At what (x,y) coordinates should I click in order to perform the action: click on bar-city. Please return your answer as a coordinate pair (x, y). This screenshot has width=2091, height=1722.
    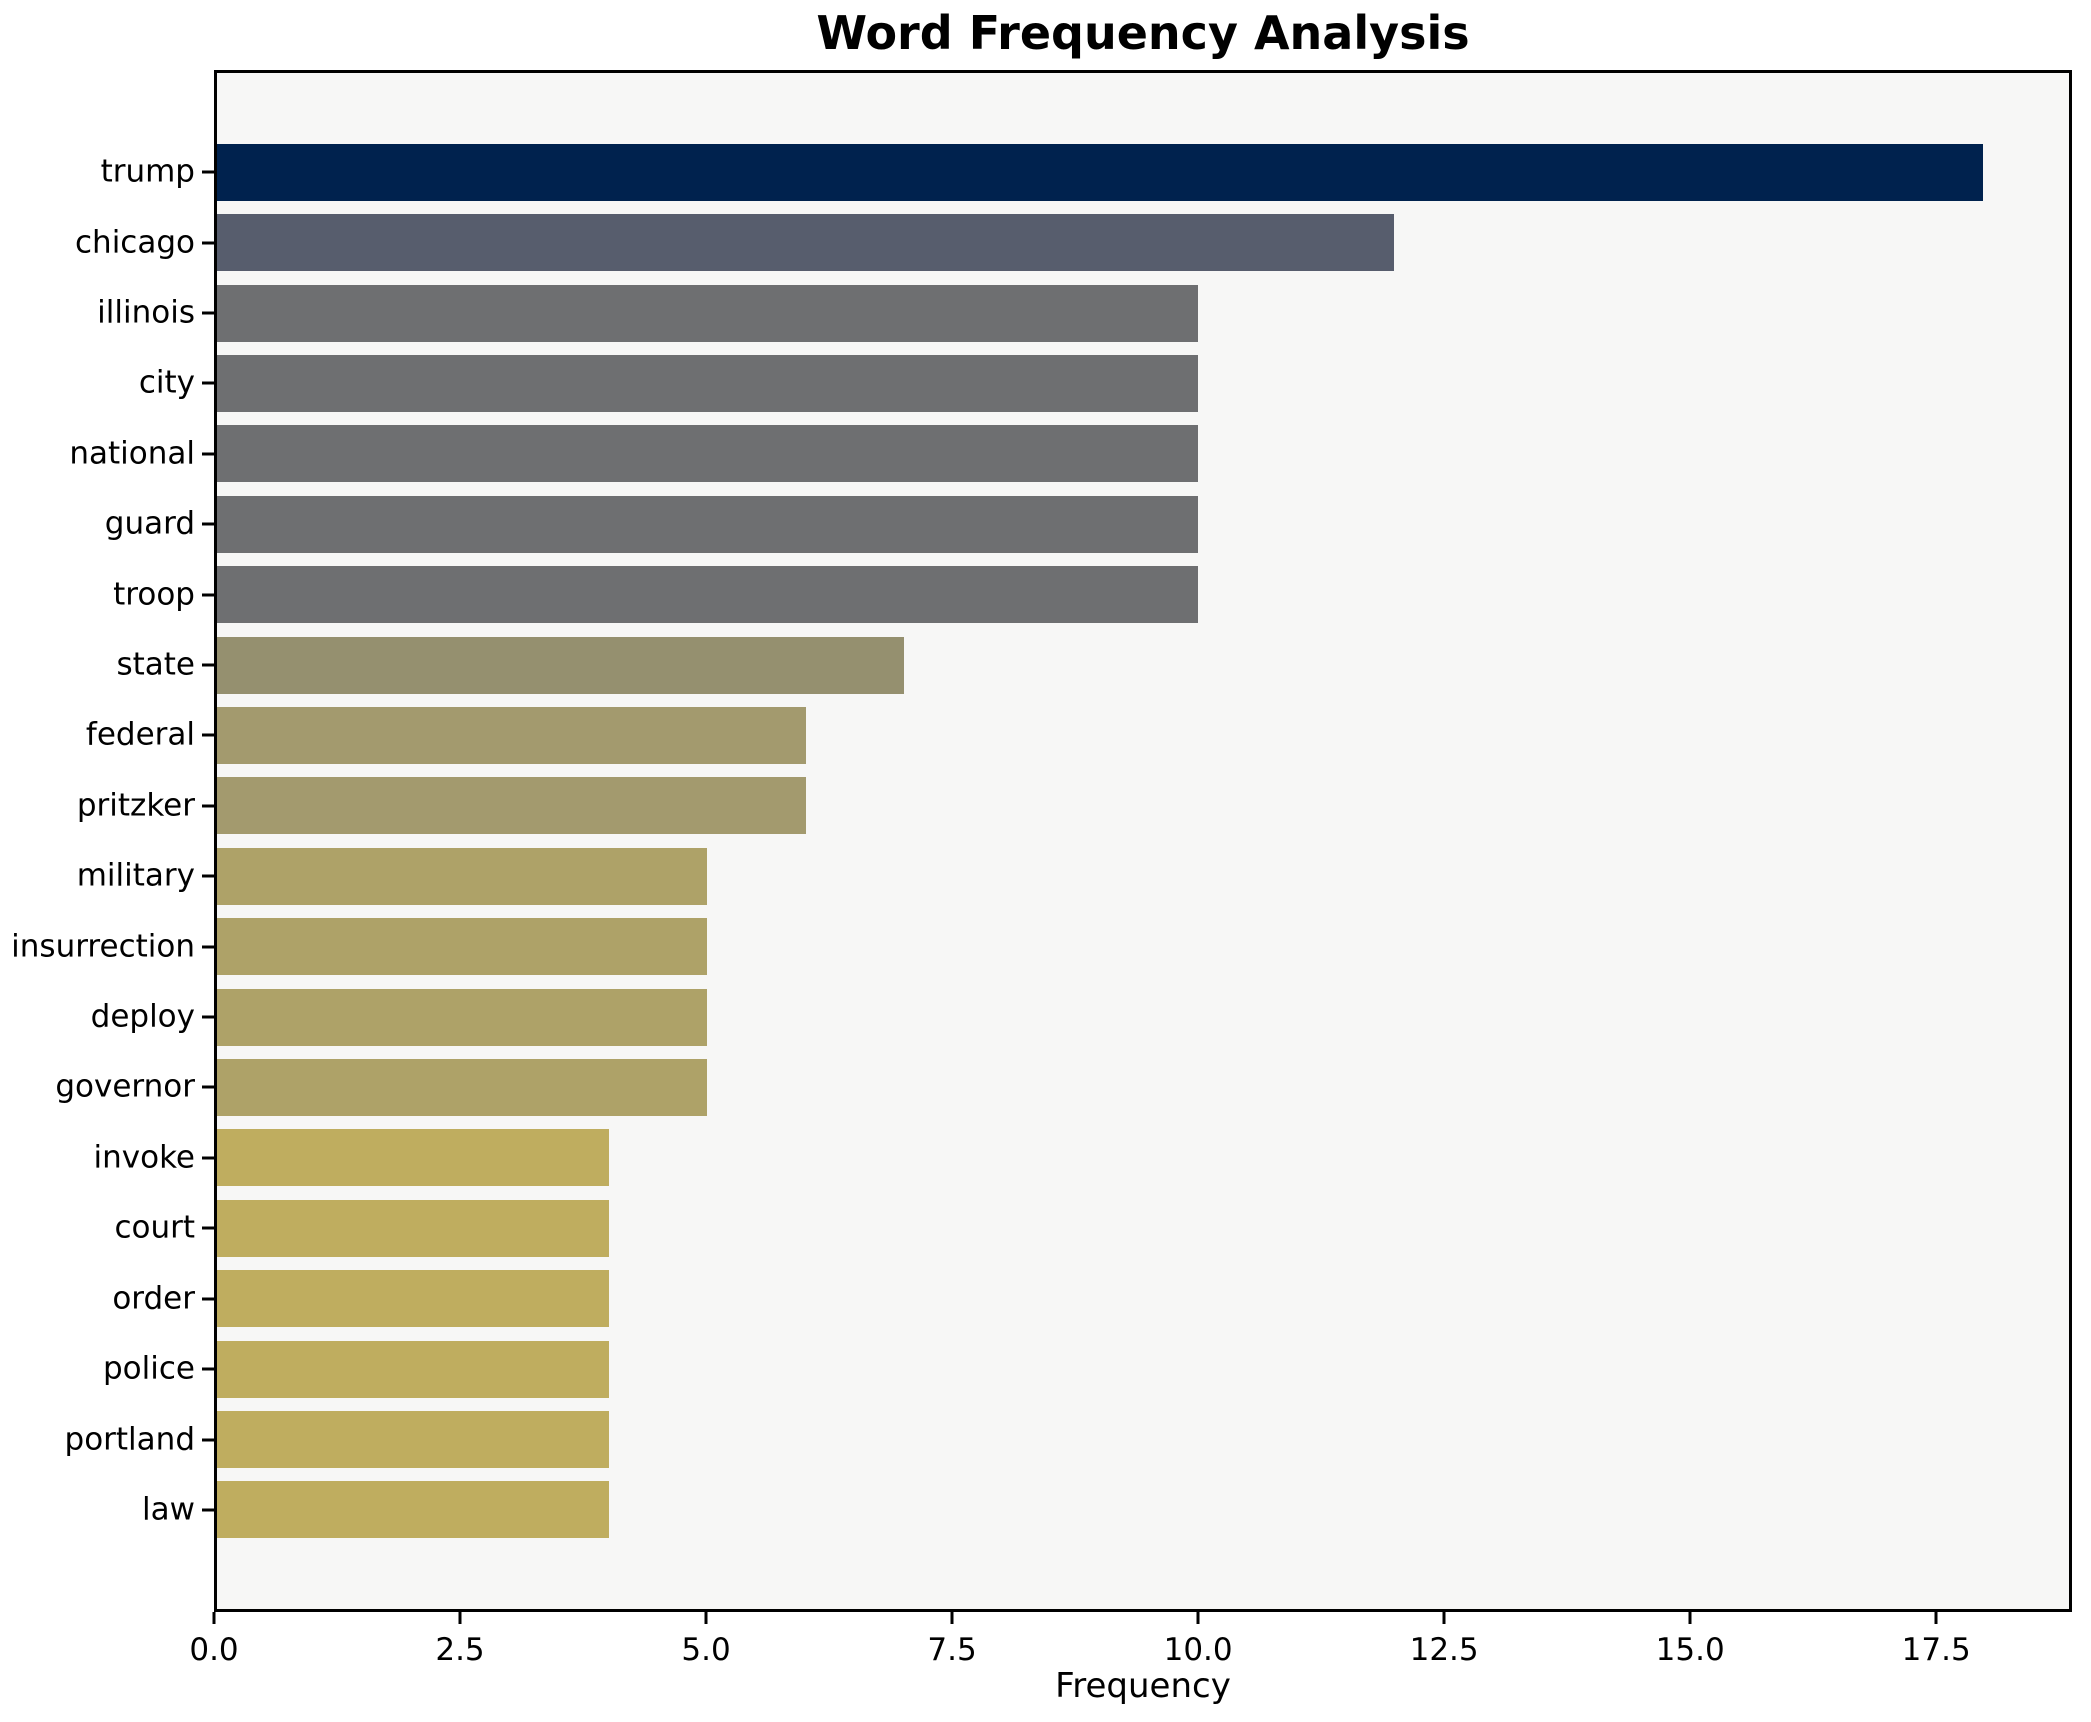
    Looking at the image, I should click on (707, 383).